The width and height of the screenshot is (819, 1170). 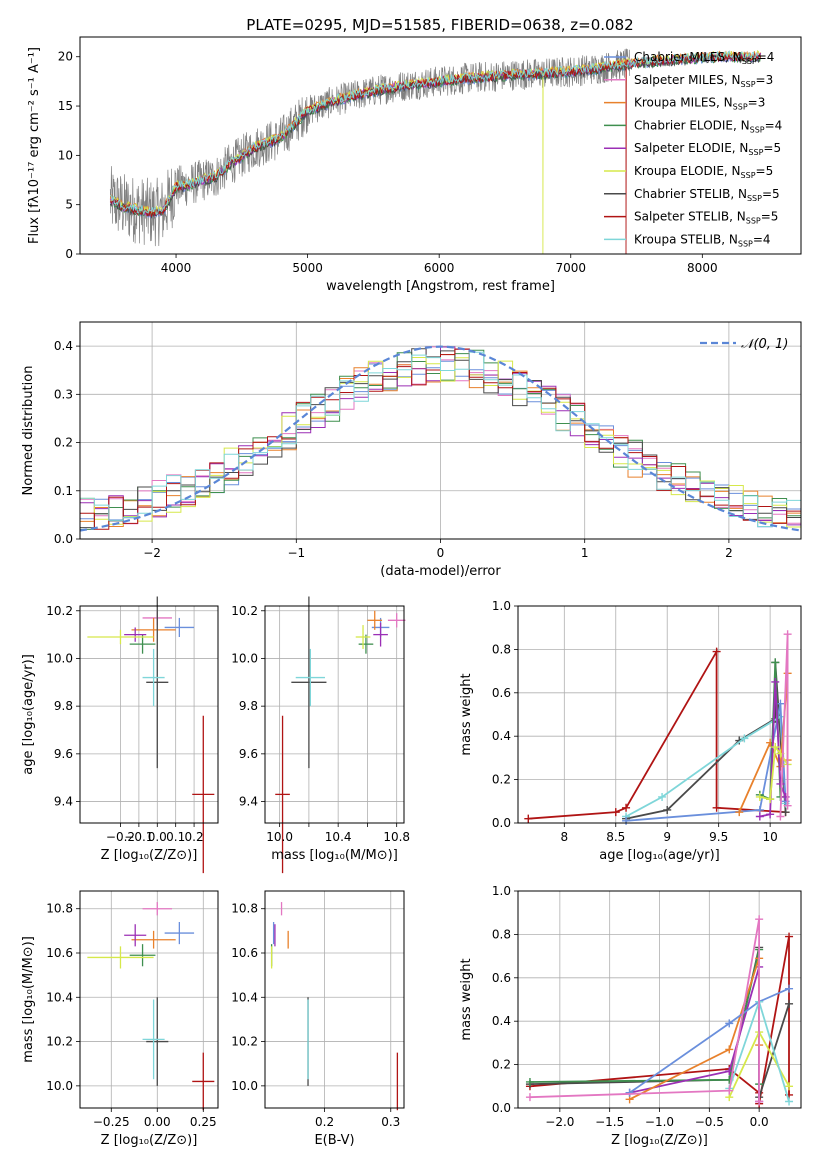 What do you see at coordinates (59, 953) in the screenshot?
I see `y-tick-label: 10.6` at bounding box center [59, 953].